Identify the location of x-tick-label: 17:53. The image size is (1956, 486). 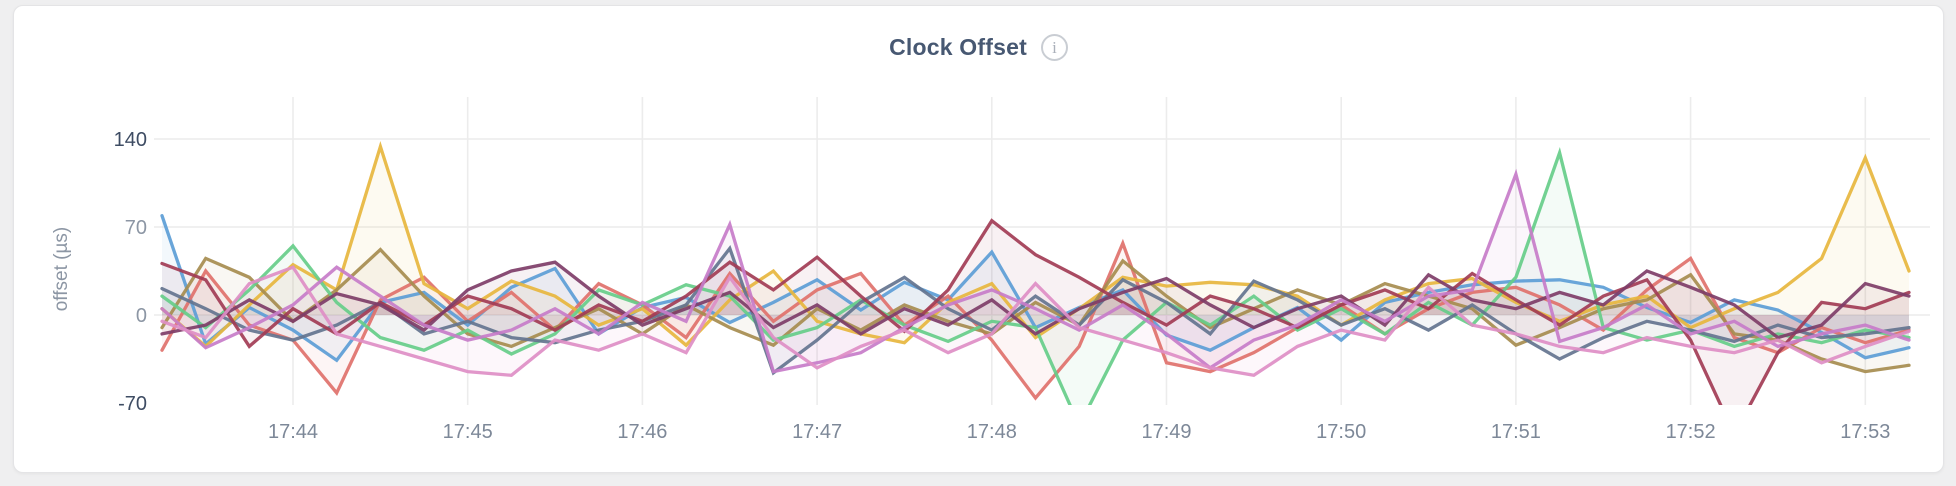
(1865, 432).